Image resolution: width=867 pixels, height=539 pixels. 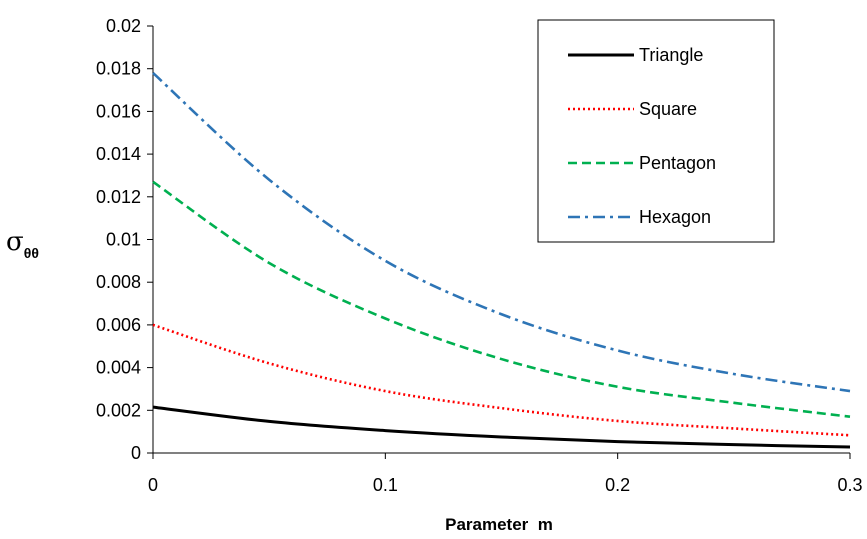 I want to click on legend: Triangle Square Pentagon Hexagon, so click(x=656, y=131).